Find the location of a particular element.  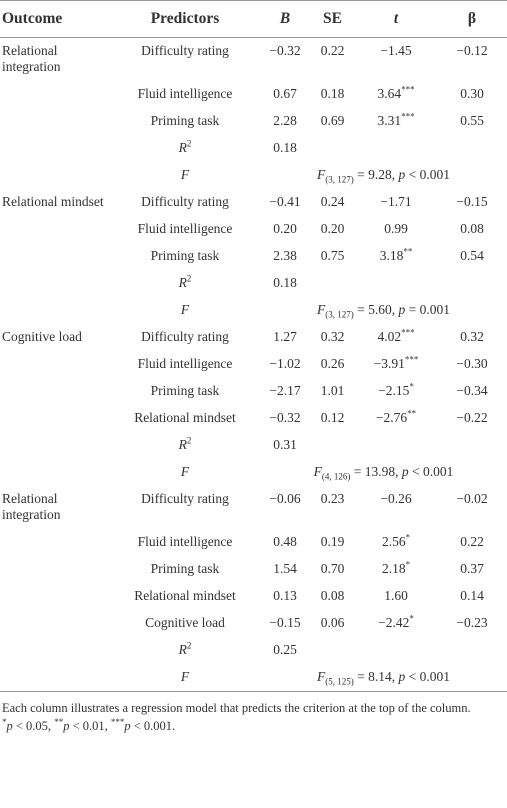

b-value: 1.27 is located at coordinates (285, 336).